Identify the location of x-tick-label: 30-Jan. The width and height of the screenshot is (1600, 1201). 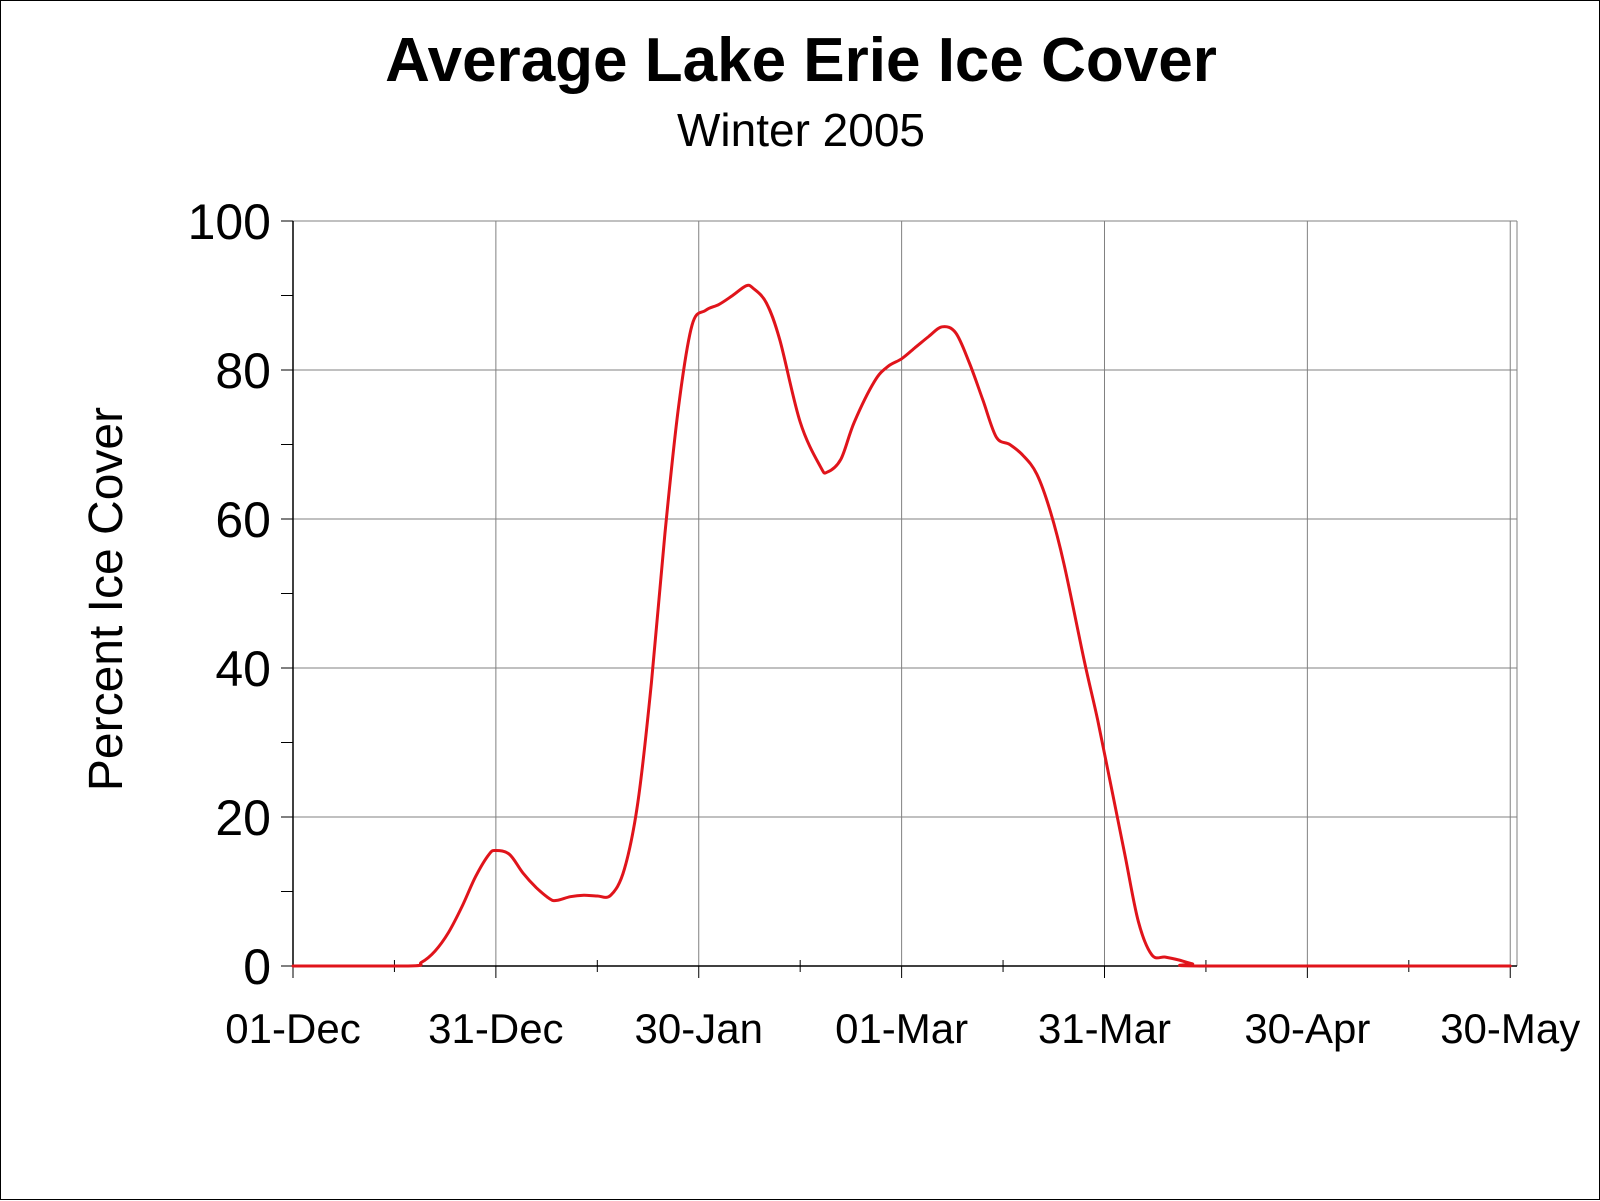
(699, 1028).